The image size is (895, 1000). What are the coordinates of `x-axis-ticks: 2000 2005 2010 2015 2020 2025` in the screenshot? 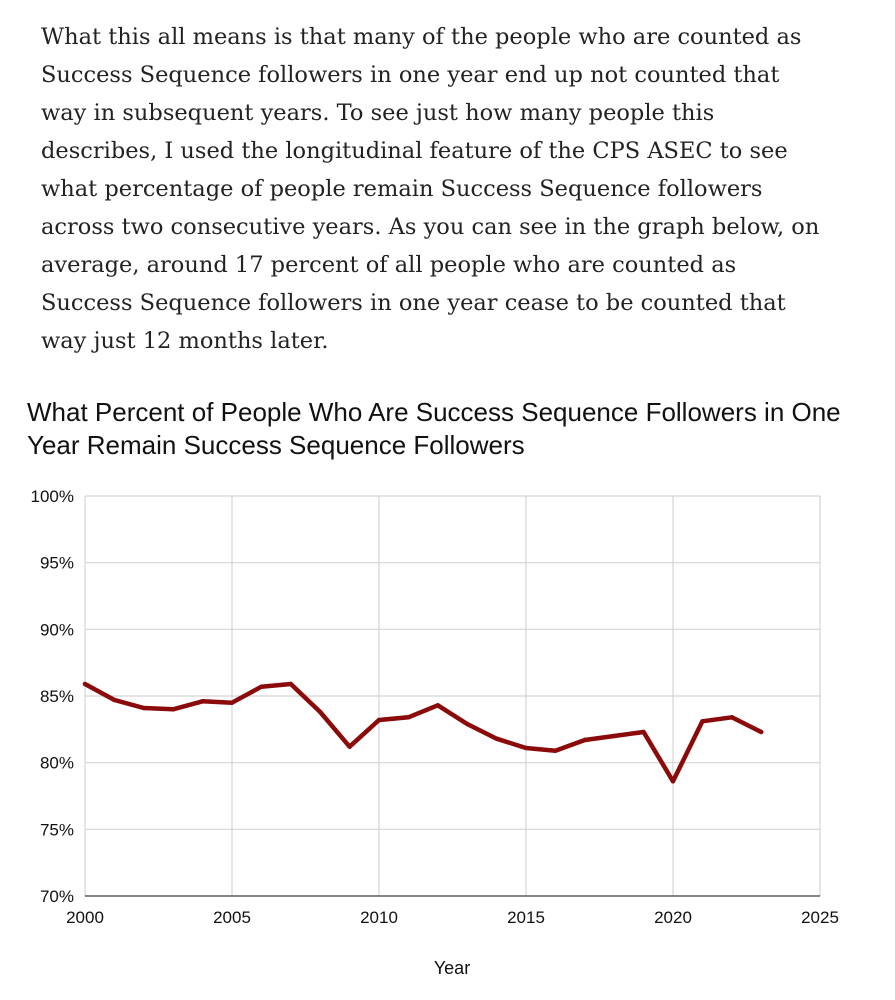 It's located at (452, 917).